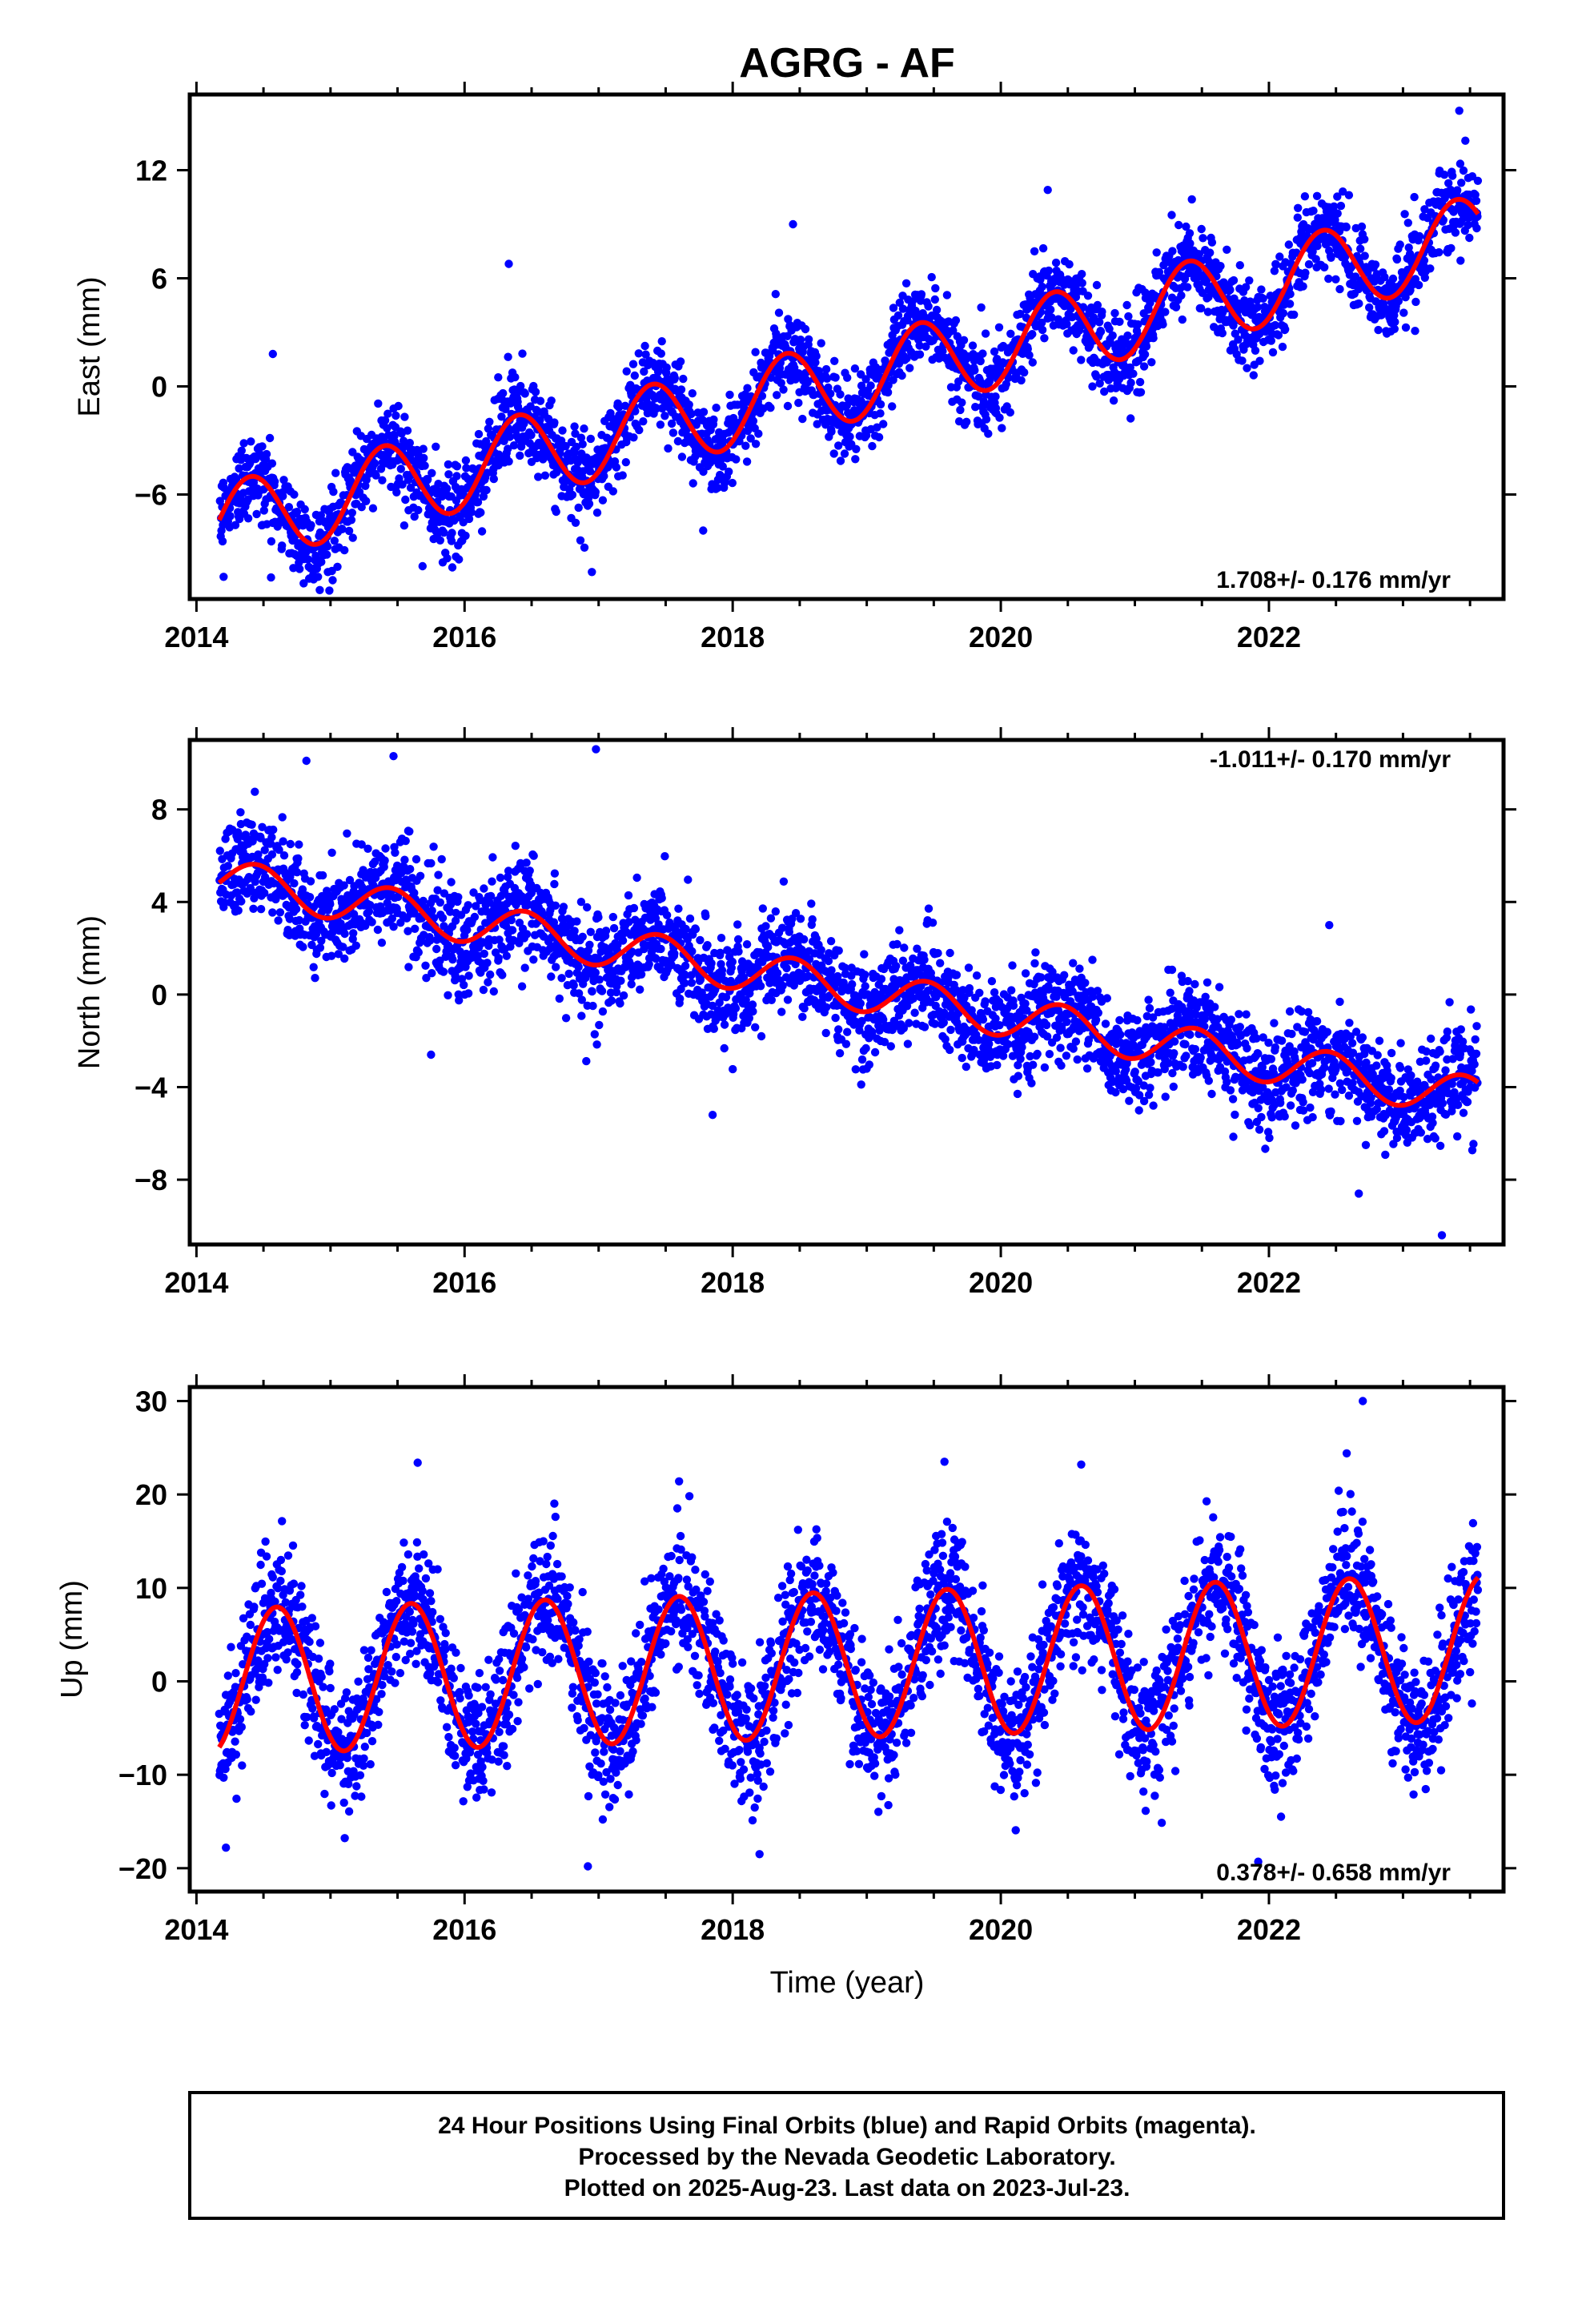 This screenshot has height=2324, width=1582. What do you see at coordinates (151, 171) in the screenshot?
I see `y-tick-label: 12` at bounding box center [151, 171].